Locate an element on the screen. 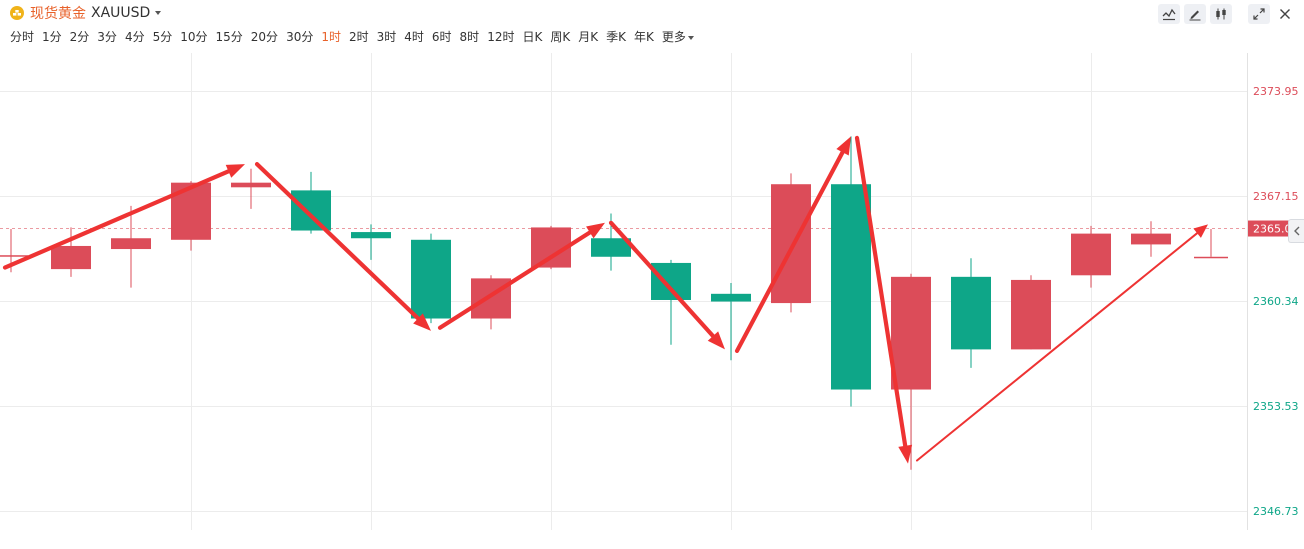  interval-tab: 分时 is located at coordinates (22, 37).